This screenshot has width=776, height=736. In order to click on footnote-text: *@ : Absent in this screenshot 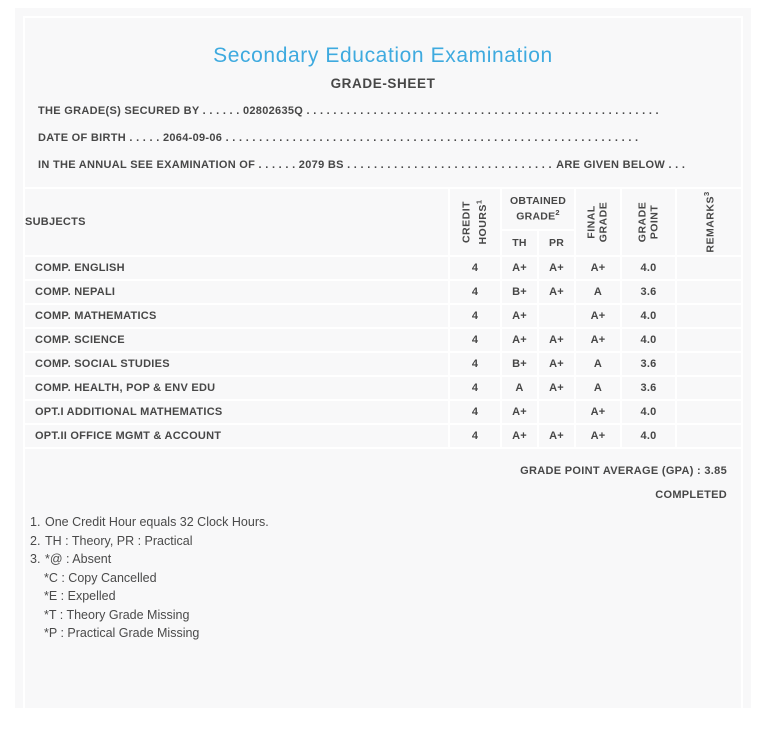, I will do `click(78, 559)`.